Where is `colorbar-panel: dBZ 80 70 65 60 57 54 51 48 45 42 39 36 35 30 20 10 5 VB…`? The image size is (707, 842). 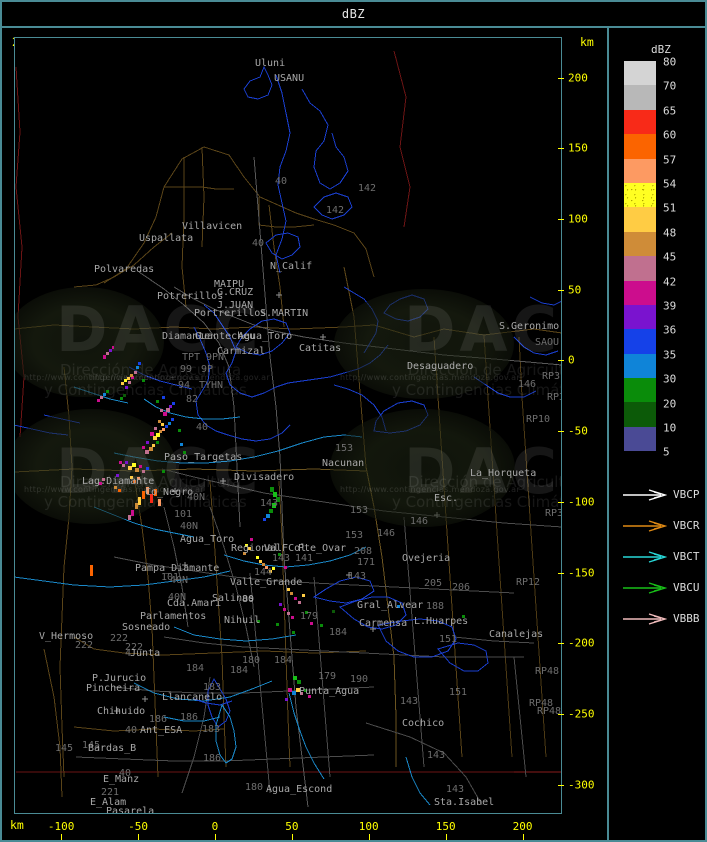
colorbar-panel: dBZ 80 70 65 60 57 54 51 48 45 42 39 36 35 30 20 10 5 VB… is located at coordinates (658, 434).